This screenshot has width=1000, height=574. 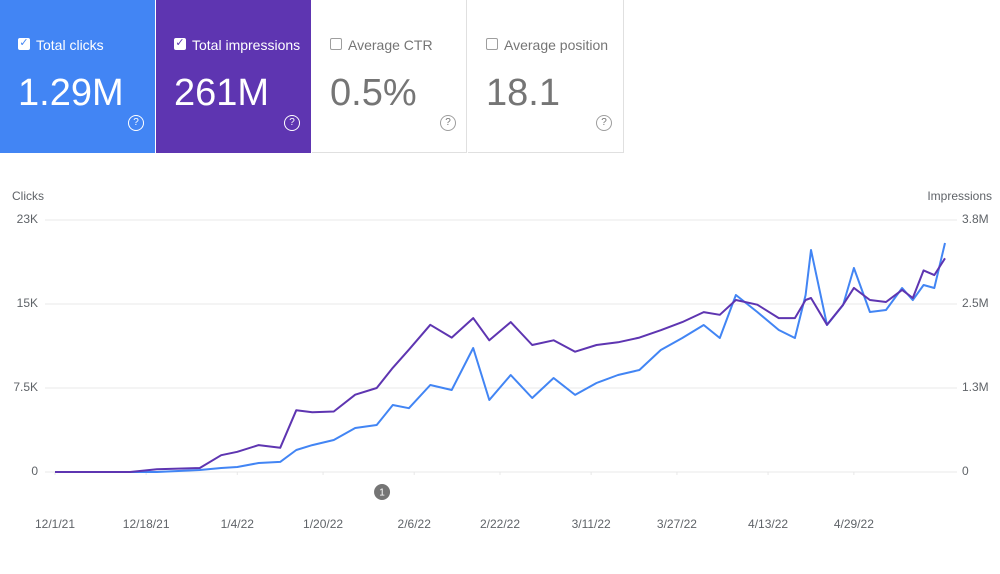 What do you see at coordinates (768, 524) in the screenshot?
I see `x-tick-label: 4/13/22` at bounding box center [768, 524].